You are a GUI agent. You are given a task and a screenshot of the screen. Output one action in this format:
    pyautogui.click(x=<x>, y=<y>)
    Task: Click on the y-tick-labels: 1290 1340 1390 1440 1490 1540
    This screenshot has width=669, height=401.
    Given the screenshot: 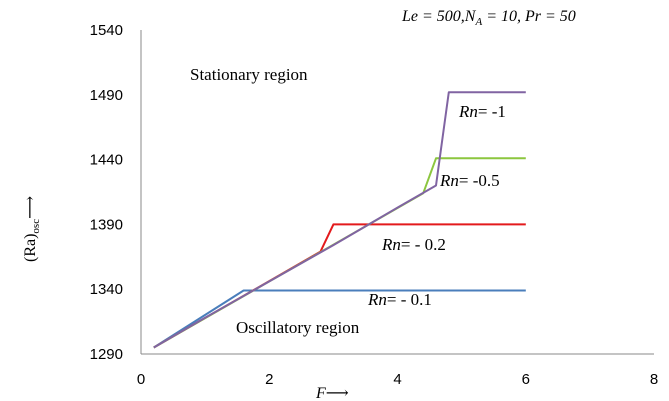 What is the action you would take?
    pyautogui.click(x=106, y=192)
    